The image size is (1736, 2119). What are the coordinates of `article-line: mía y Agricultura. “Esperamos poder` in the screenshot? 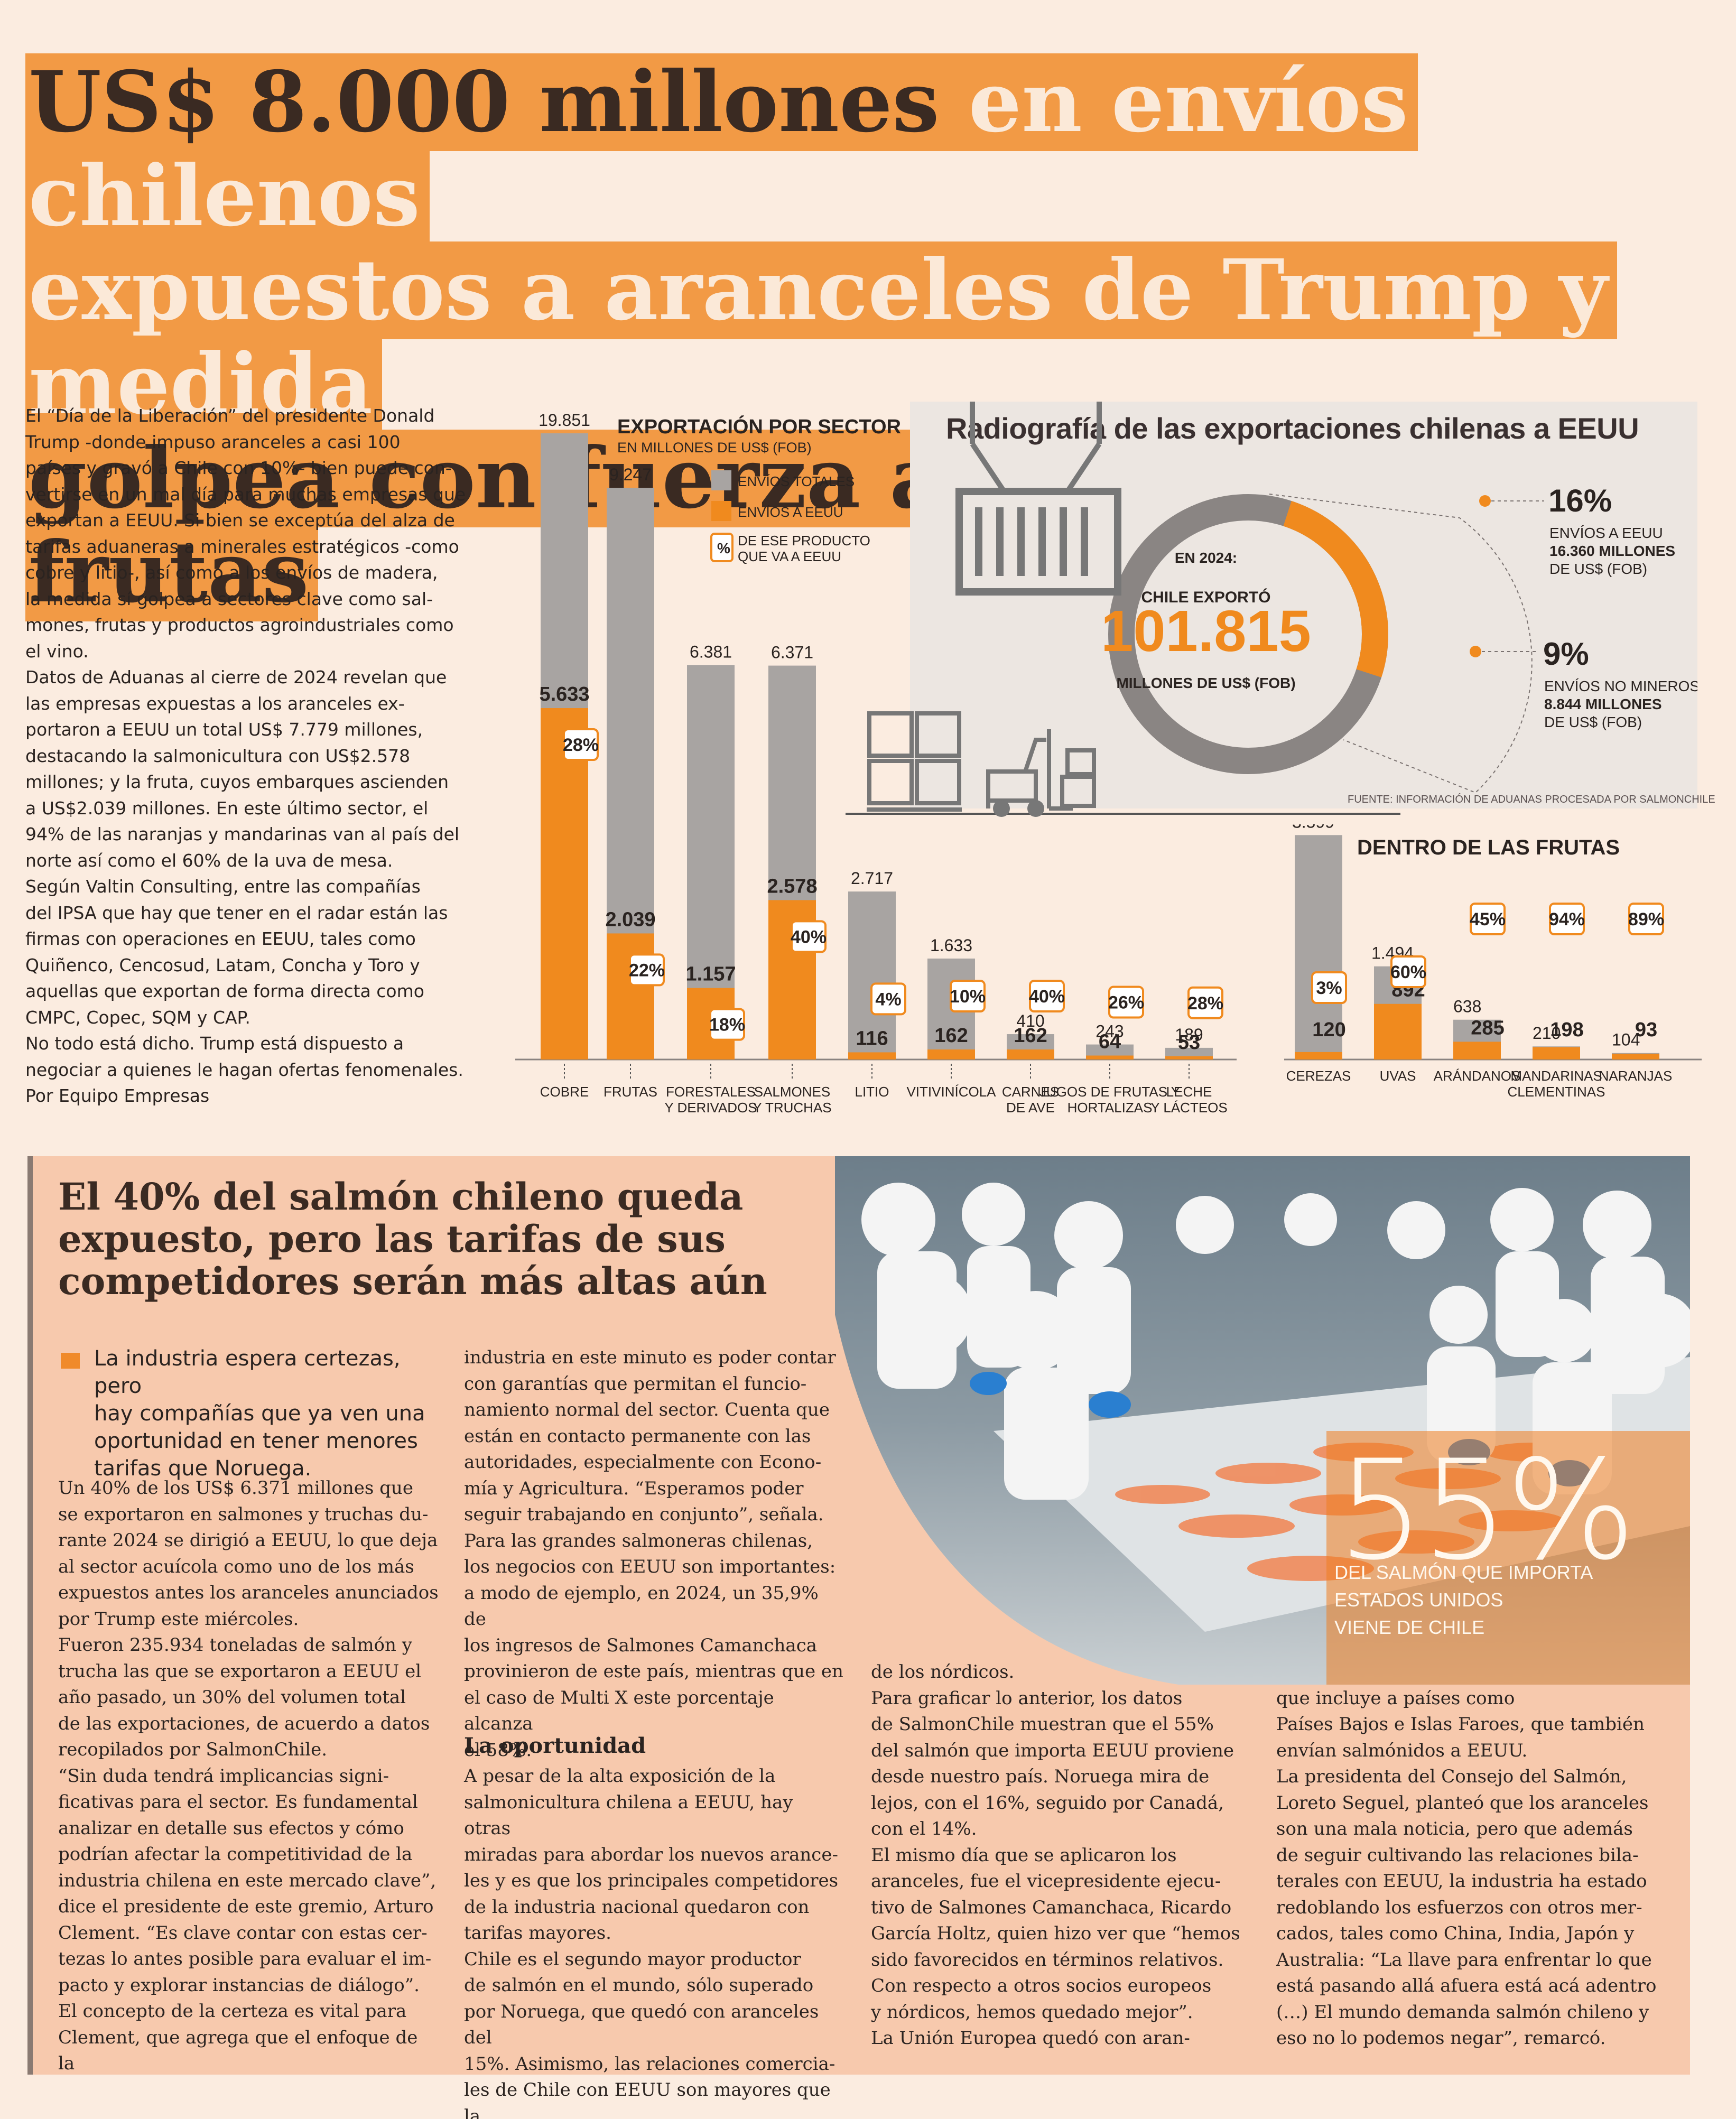 It's located at (634, 1488).